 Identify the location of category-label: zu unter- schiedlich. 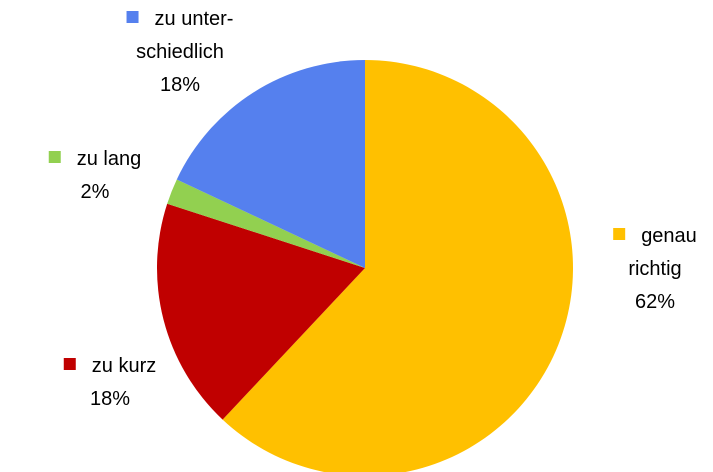
(185, 35).